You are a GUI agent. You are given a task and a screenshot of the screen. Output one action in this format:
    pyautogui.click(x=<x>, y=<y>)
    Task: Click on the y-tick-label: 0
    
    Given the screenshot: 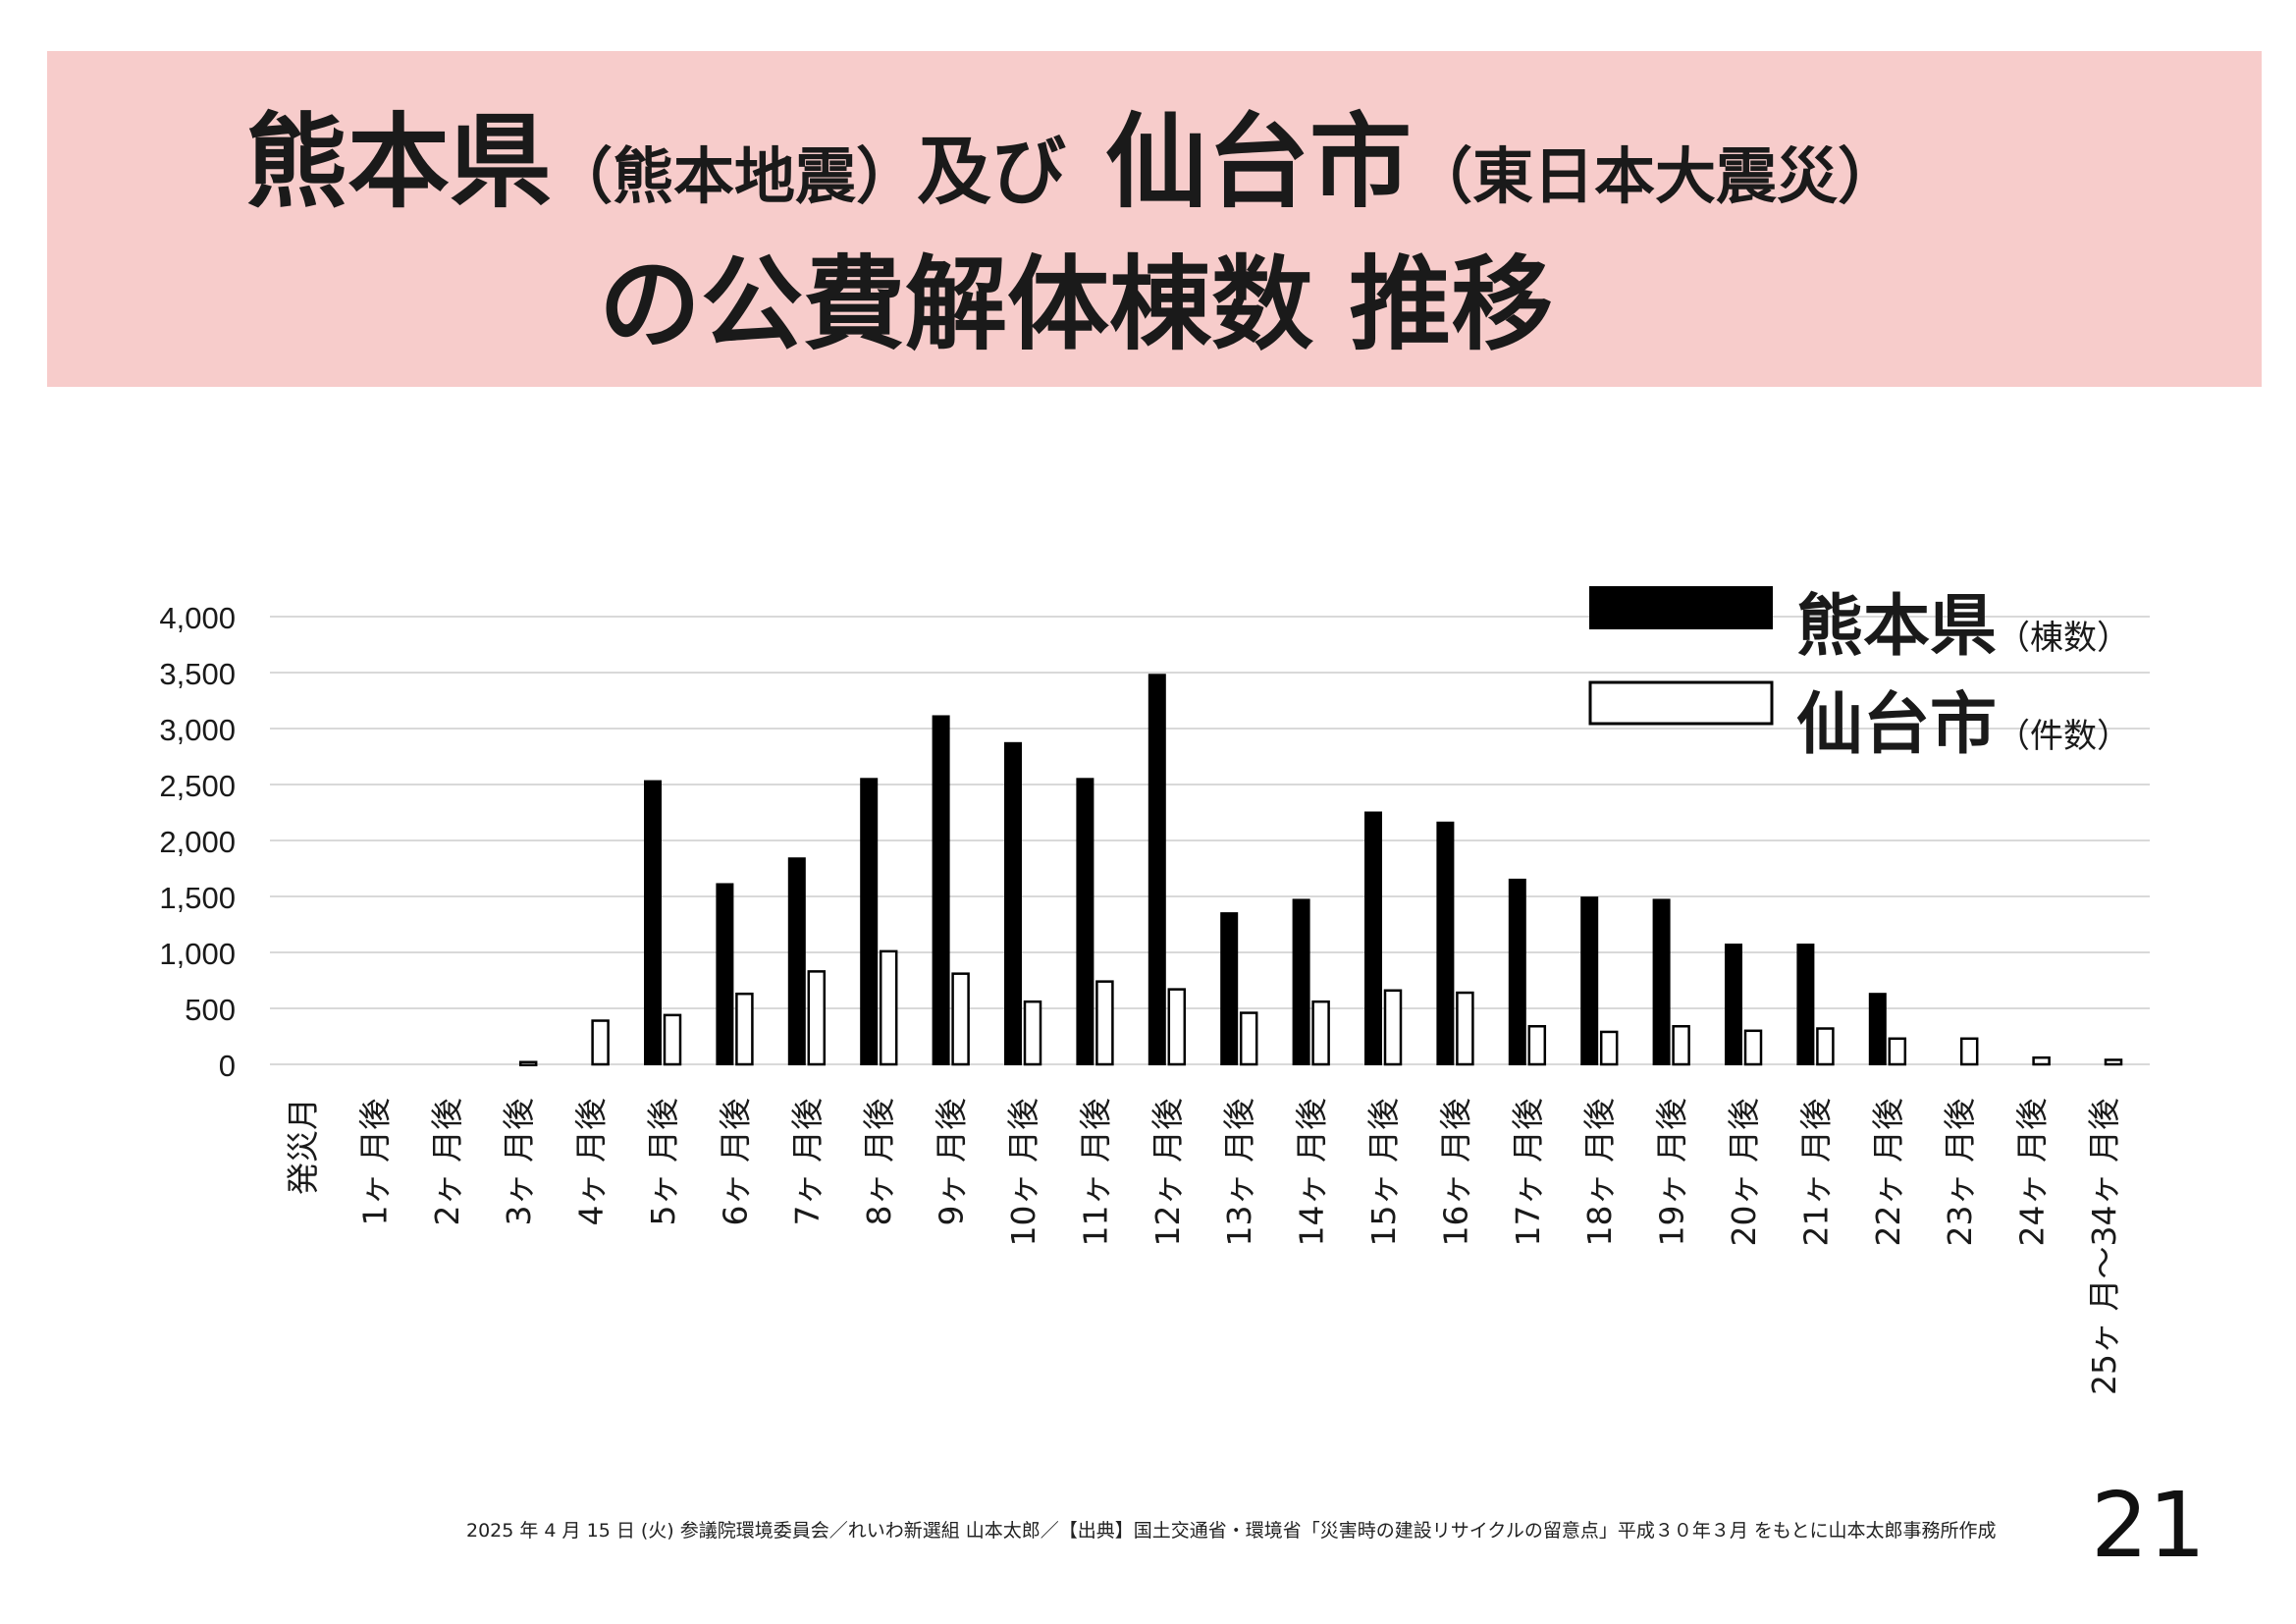 What is the action you would take?
    pyautogui.click(x=227, y=1066)
    